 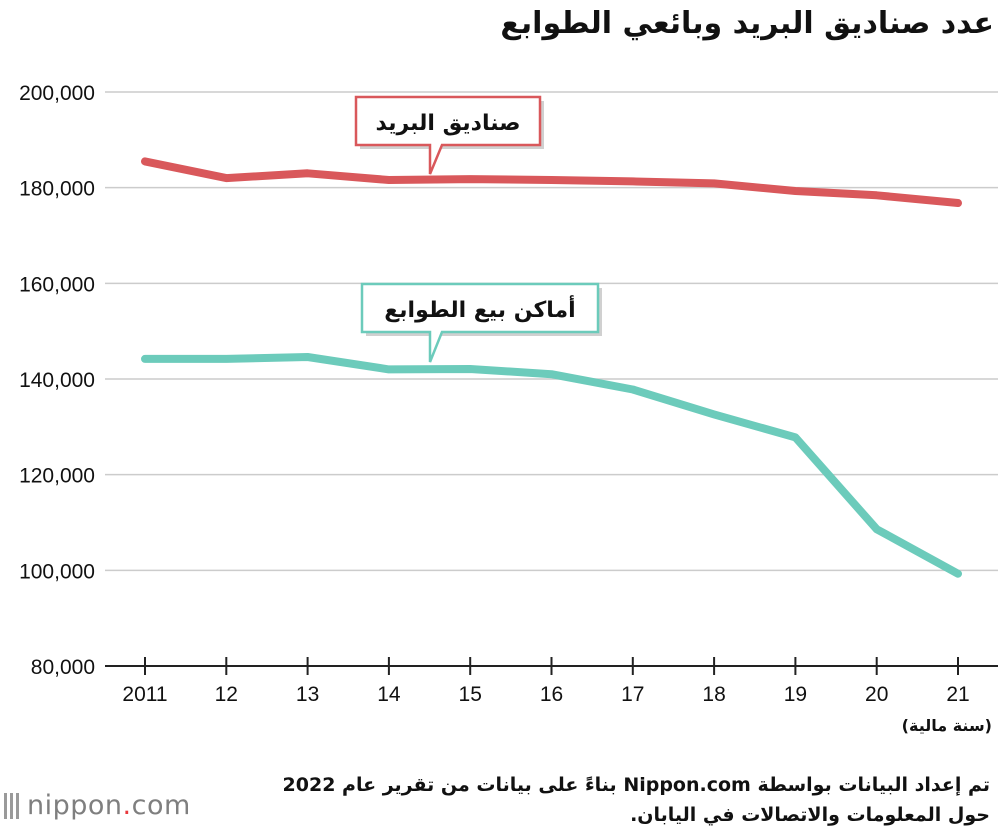 What do you see at coordinates (448, 123) in the screenshot?
I see `legend-label: صناديق البريد` at bounding box center [448, 123].